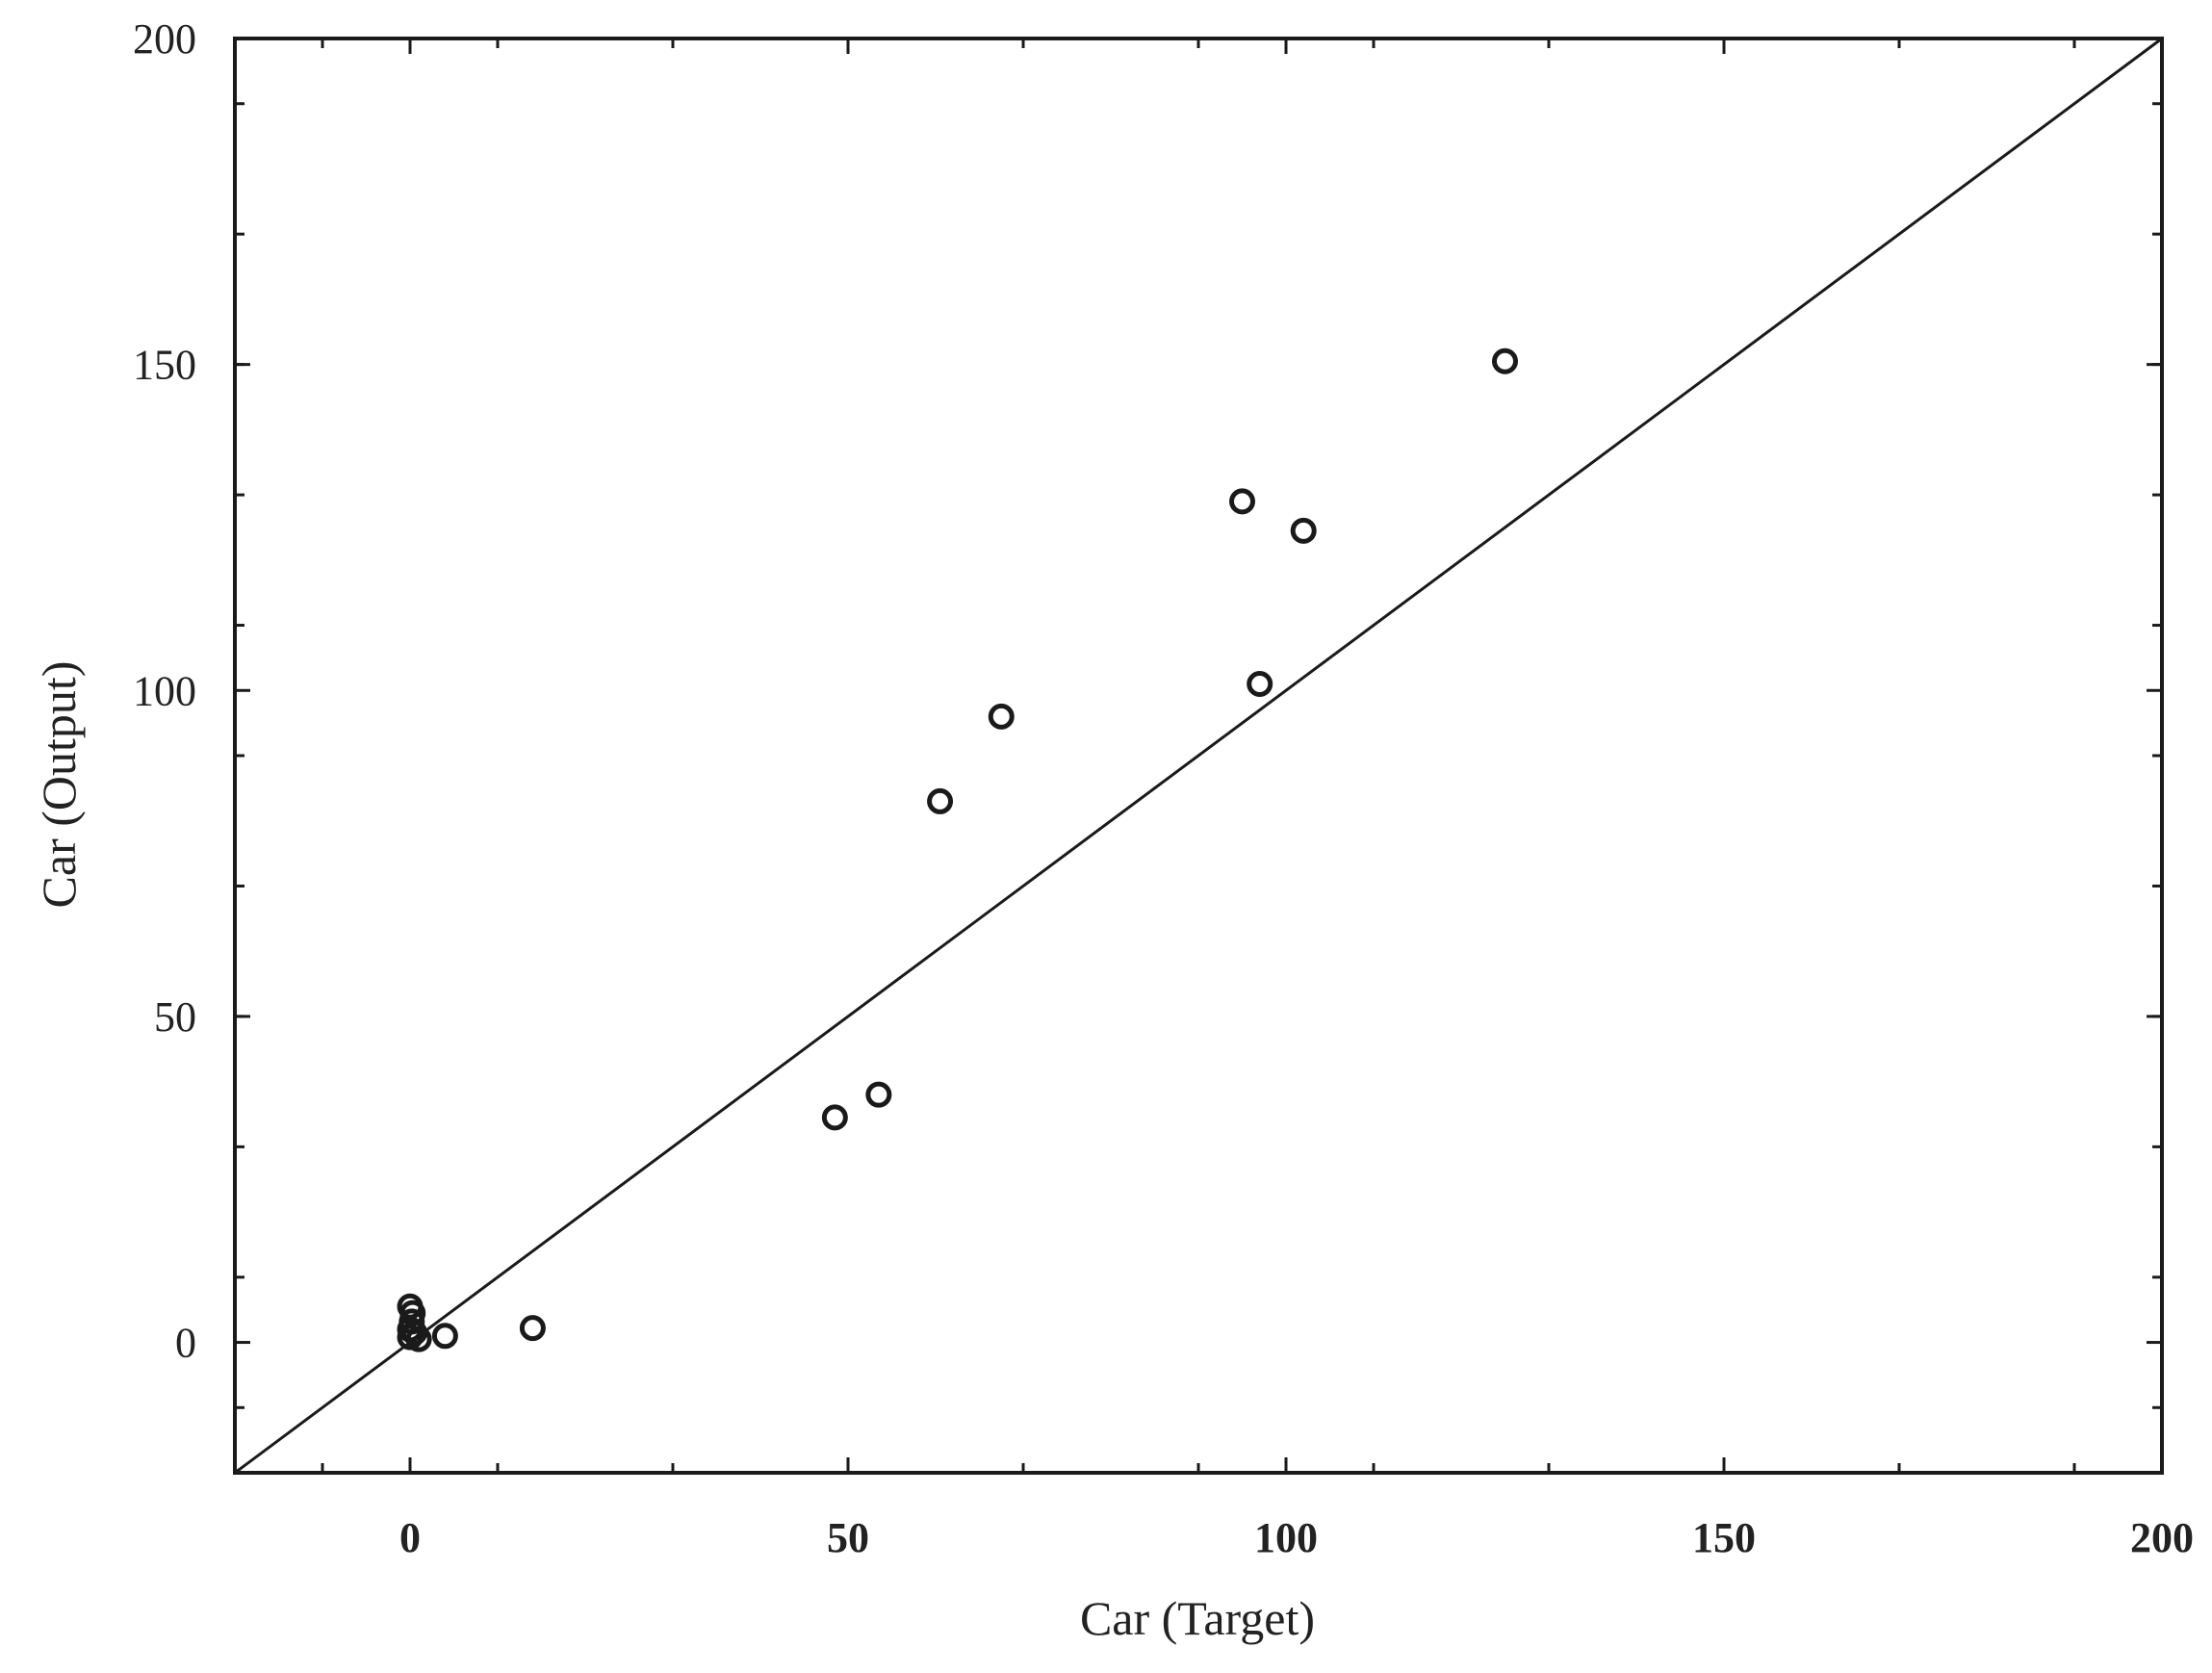  Describe the element at coordinates (1724, 1537) in the screenshot. I see `x-tick-label: 150` at that location.